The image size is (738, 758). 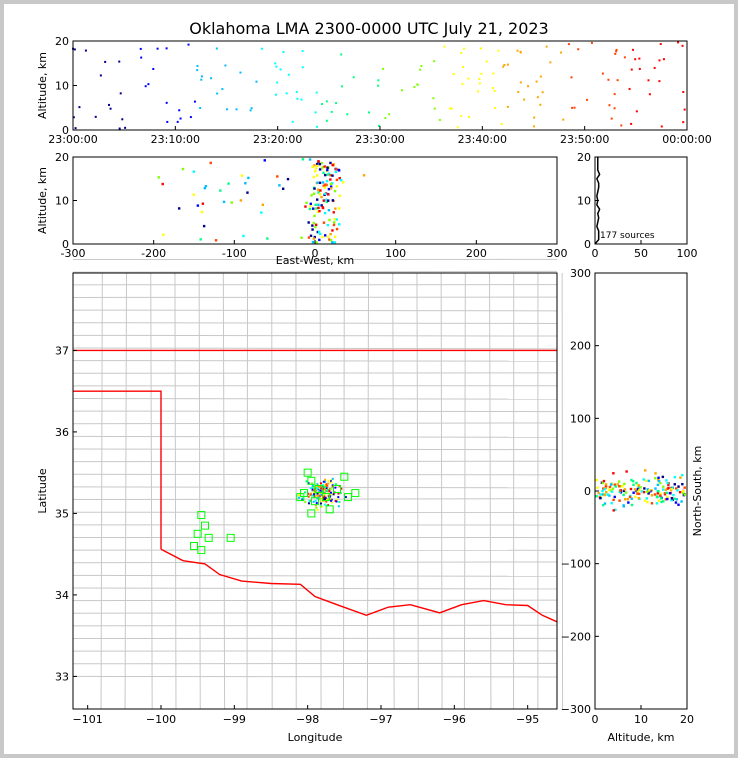 I want to click on eastwest-tick-label: -200, so click(x=153, y=253).